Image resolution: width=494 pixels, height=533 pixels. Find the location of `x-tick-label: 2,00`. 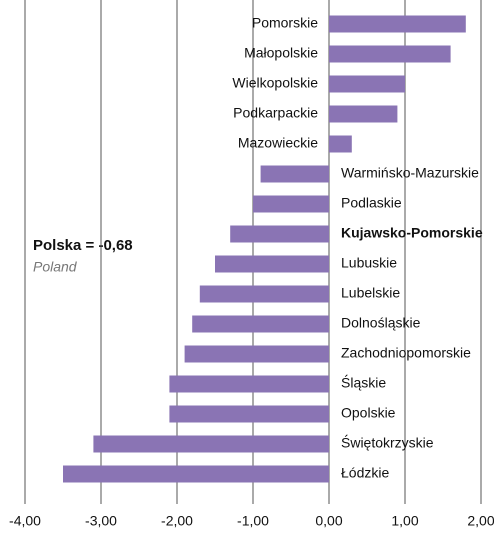

x-tick-label: 2,00 is located at coordinates (480, 521).